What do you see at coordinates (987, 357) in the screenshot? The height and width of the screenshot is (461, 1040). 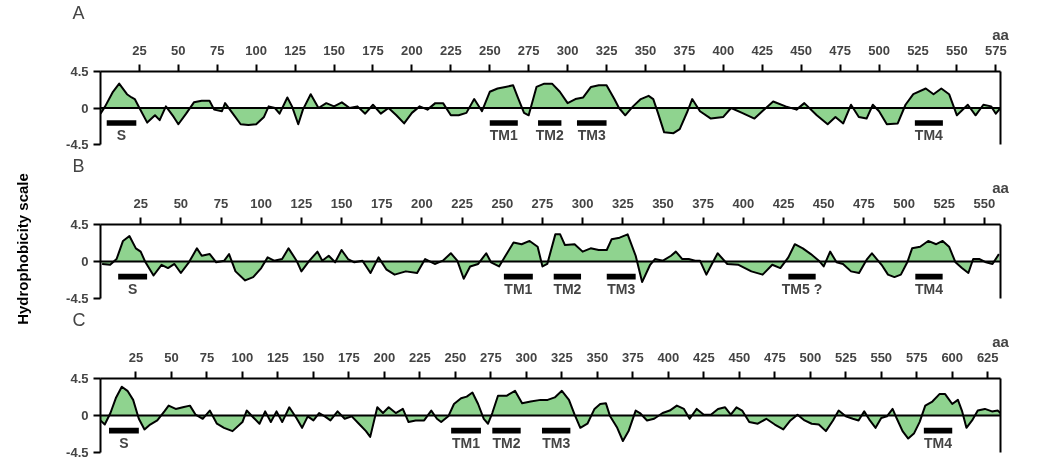 I see `x-tick-label: 625` at bounding box center [987, 357].